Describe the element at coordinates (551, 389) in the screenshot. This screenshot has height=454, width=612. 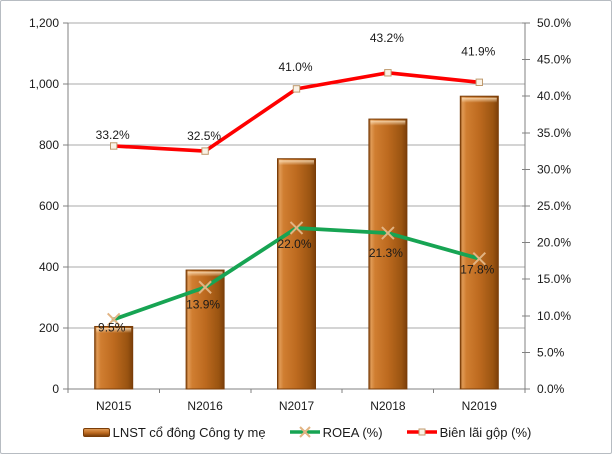
I see `right-axis-tick-label: 0.0%` at that location.